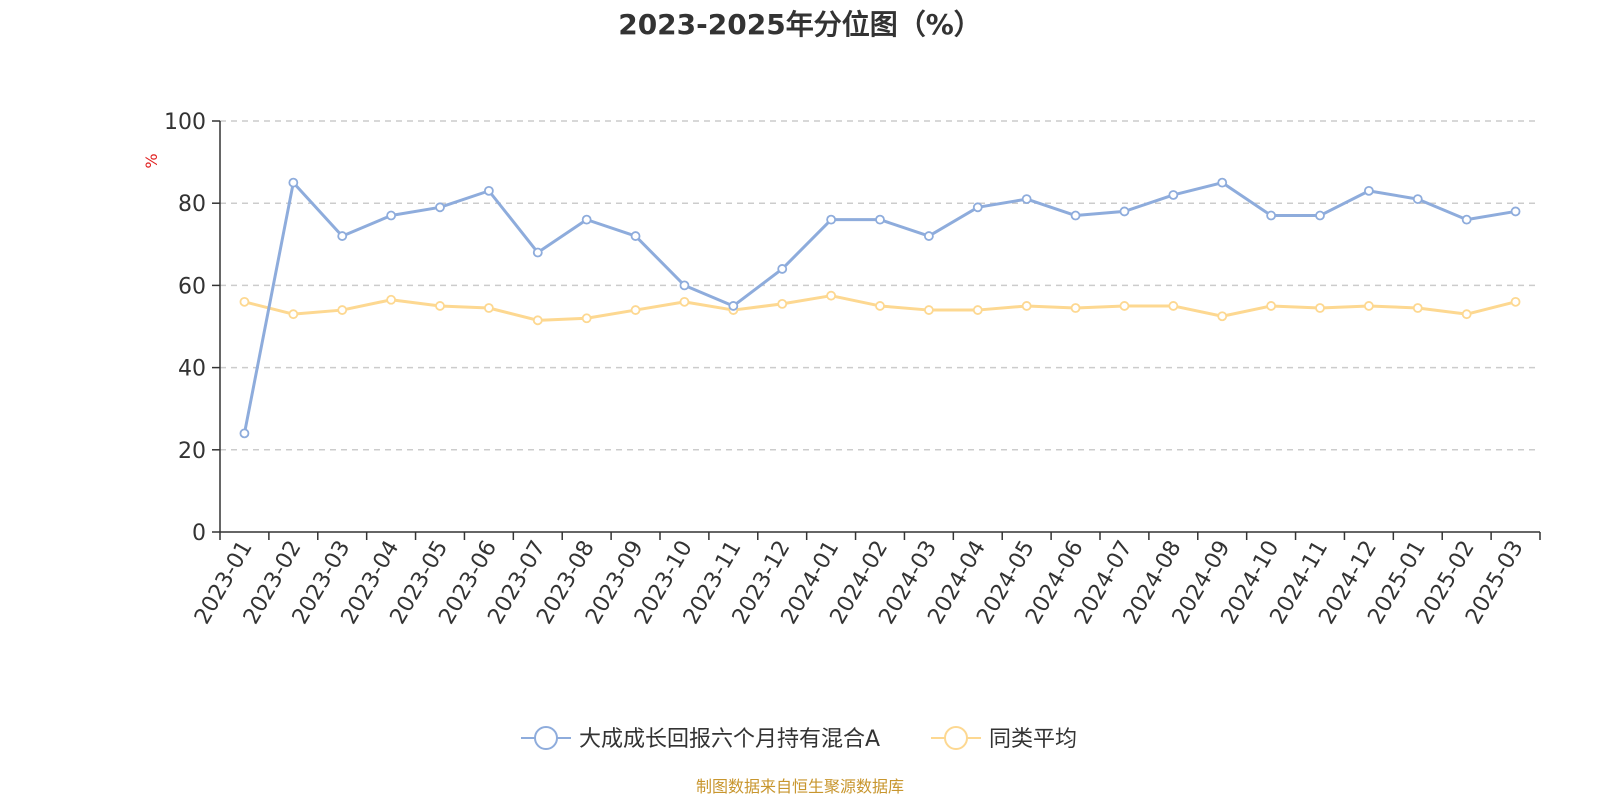 The width and height of the screenshot is (1600, 800). What do you see at coordinates (1033, 739) in the screenshot?
I see `legend-label-1: 同类平均` at bounding box center [1033, 739].